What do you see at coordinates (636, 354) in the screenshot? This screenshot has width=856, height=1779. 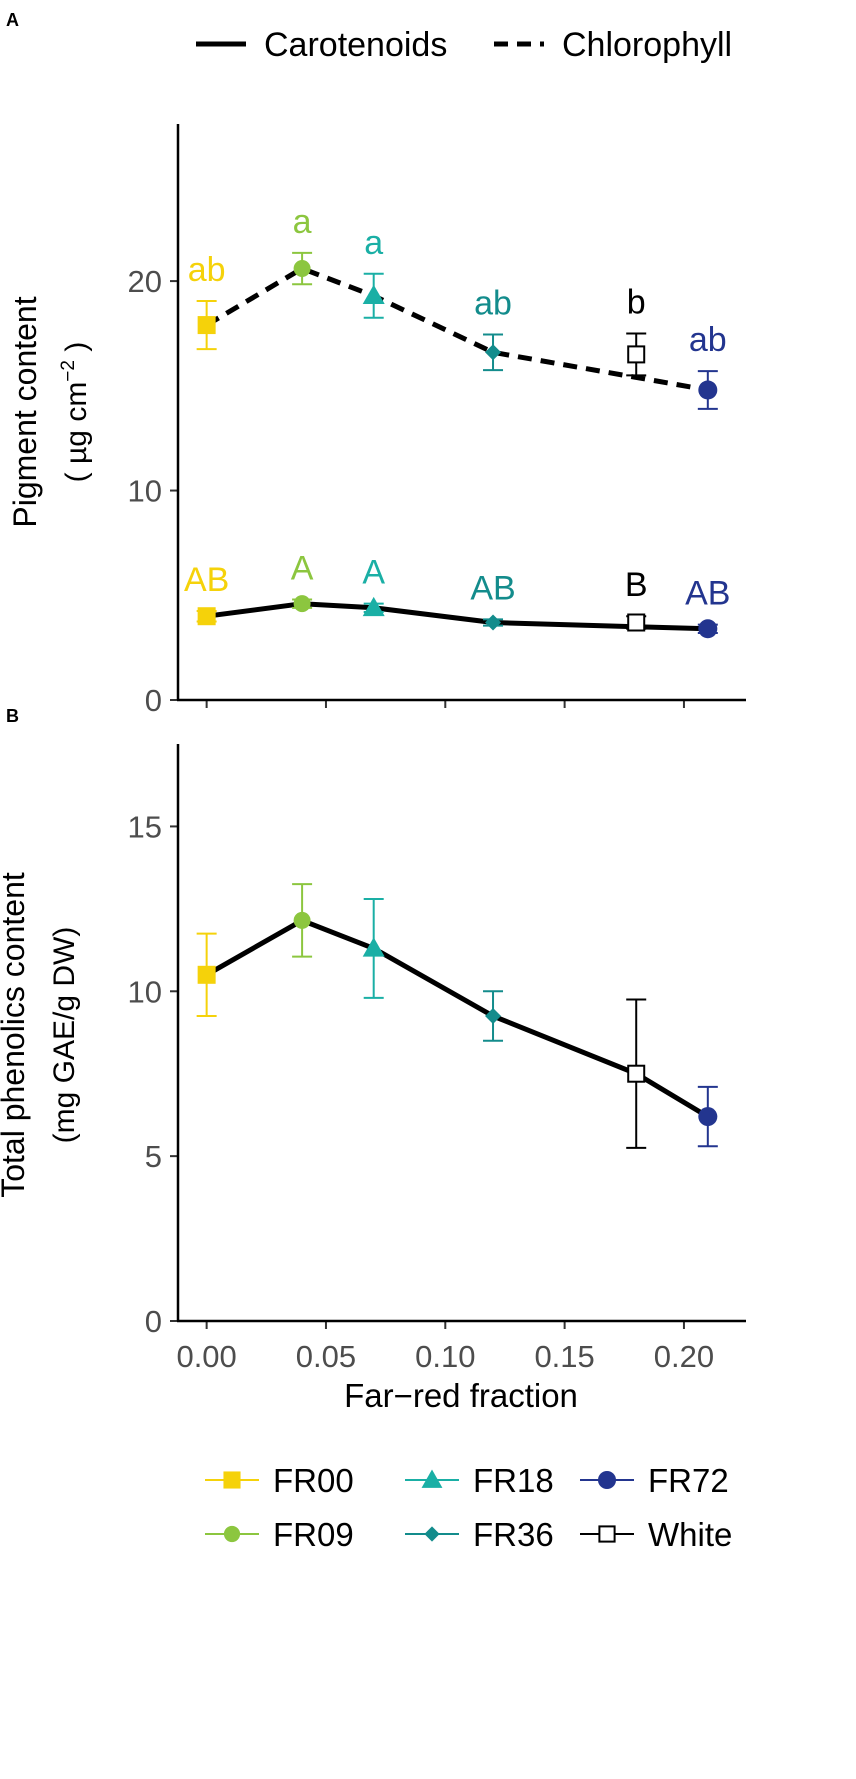 I see `chlorophyll-point-white` at bounding box center [636, 354].